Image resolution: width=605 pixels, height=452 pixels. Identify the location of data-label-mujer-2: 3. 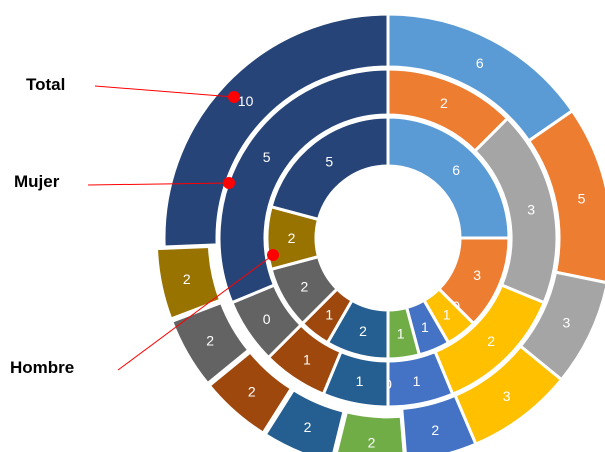
(531, 210).